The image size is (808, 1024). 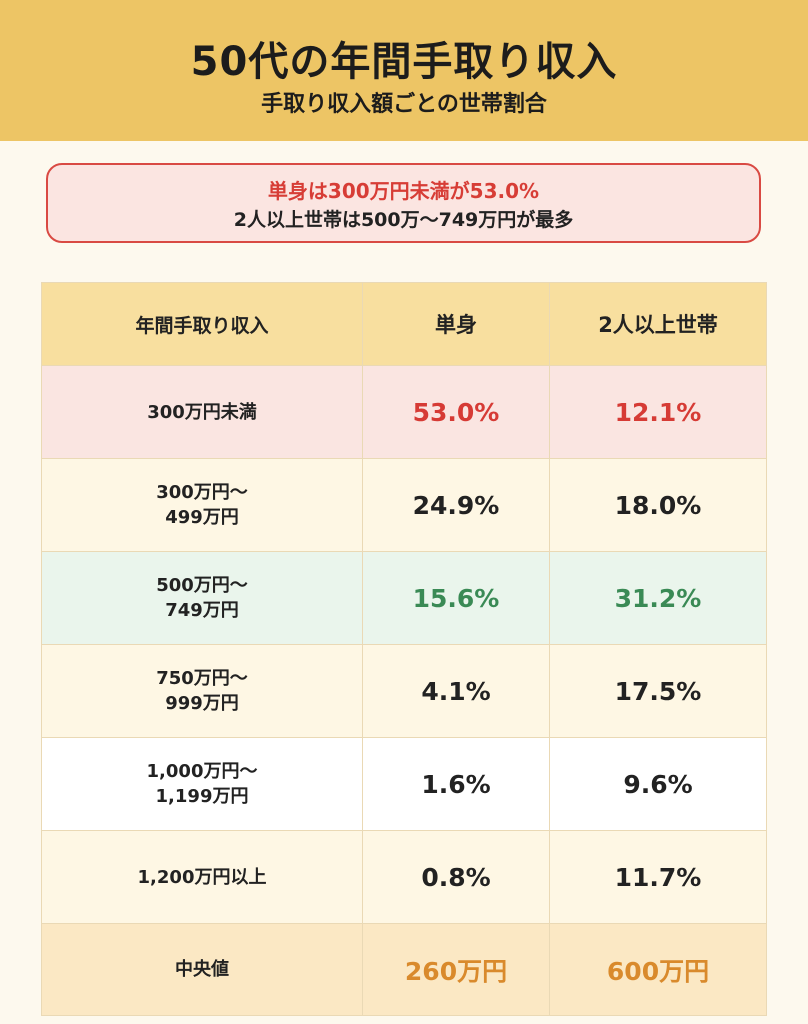 I want to click on multi-value-cell: 18.0%, so click(x=658, y=505).